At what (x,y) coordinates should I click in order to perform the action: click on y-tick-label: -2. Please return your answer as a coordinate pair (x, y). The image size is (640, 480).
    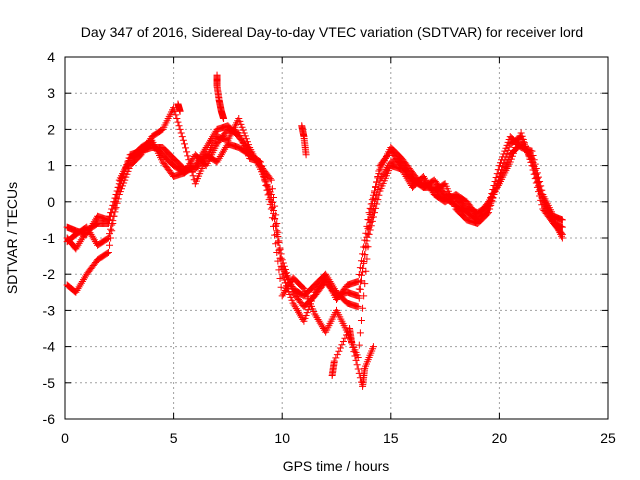
    Looking at the image, I should click on (49, 274).